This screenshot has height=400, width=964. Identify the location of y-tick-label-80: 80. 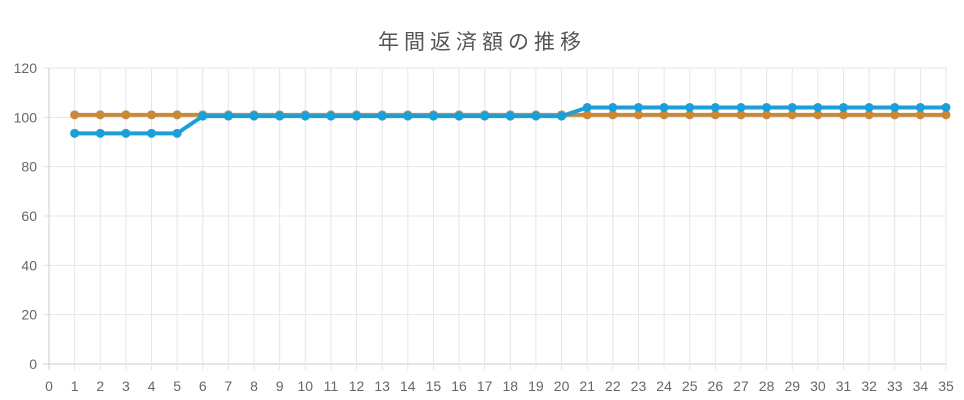
(29, 167).